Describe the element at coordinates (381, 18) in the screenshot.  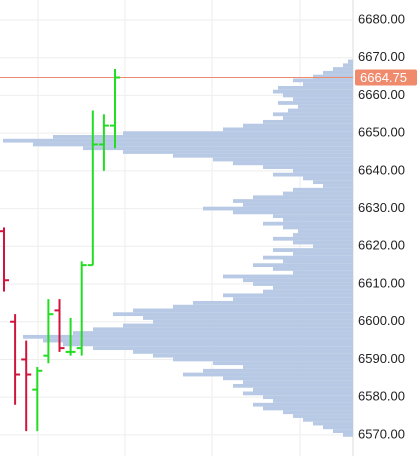
I see `y-tick-label: 6680.00` at that location.